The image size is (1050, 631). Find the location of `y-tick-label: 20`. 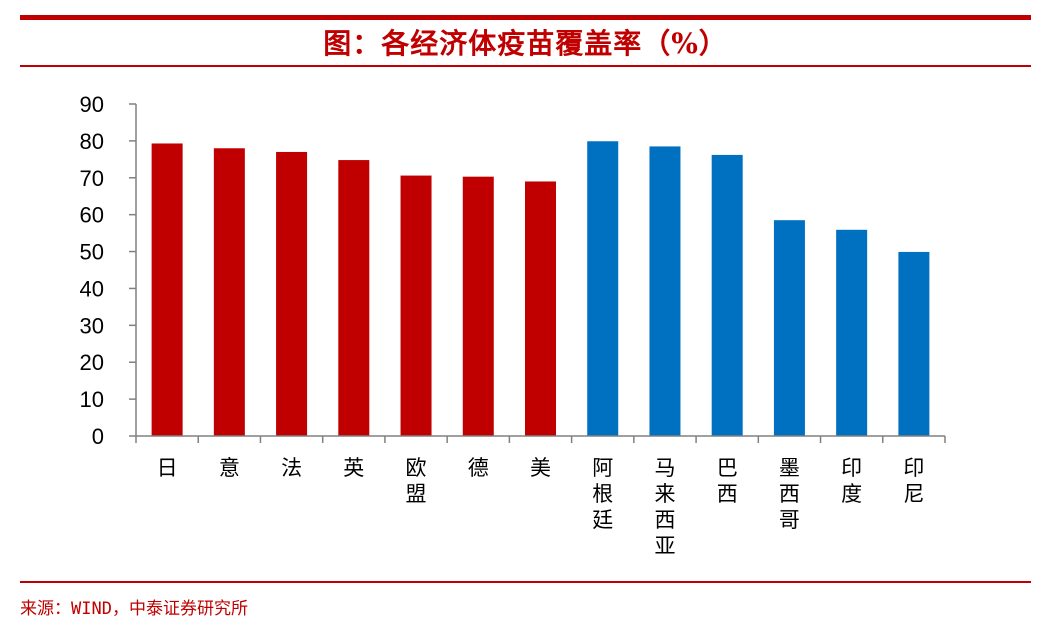

y-tick-label: 20 is located at coordinates (92, 362).